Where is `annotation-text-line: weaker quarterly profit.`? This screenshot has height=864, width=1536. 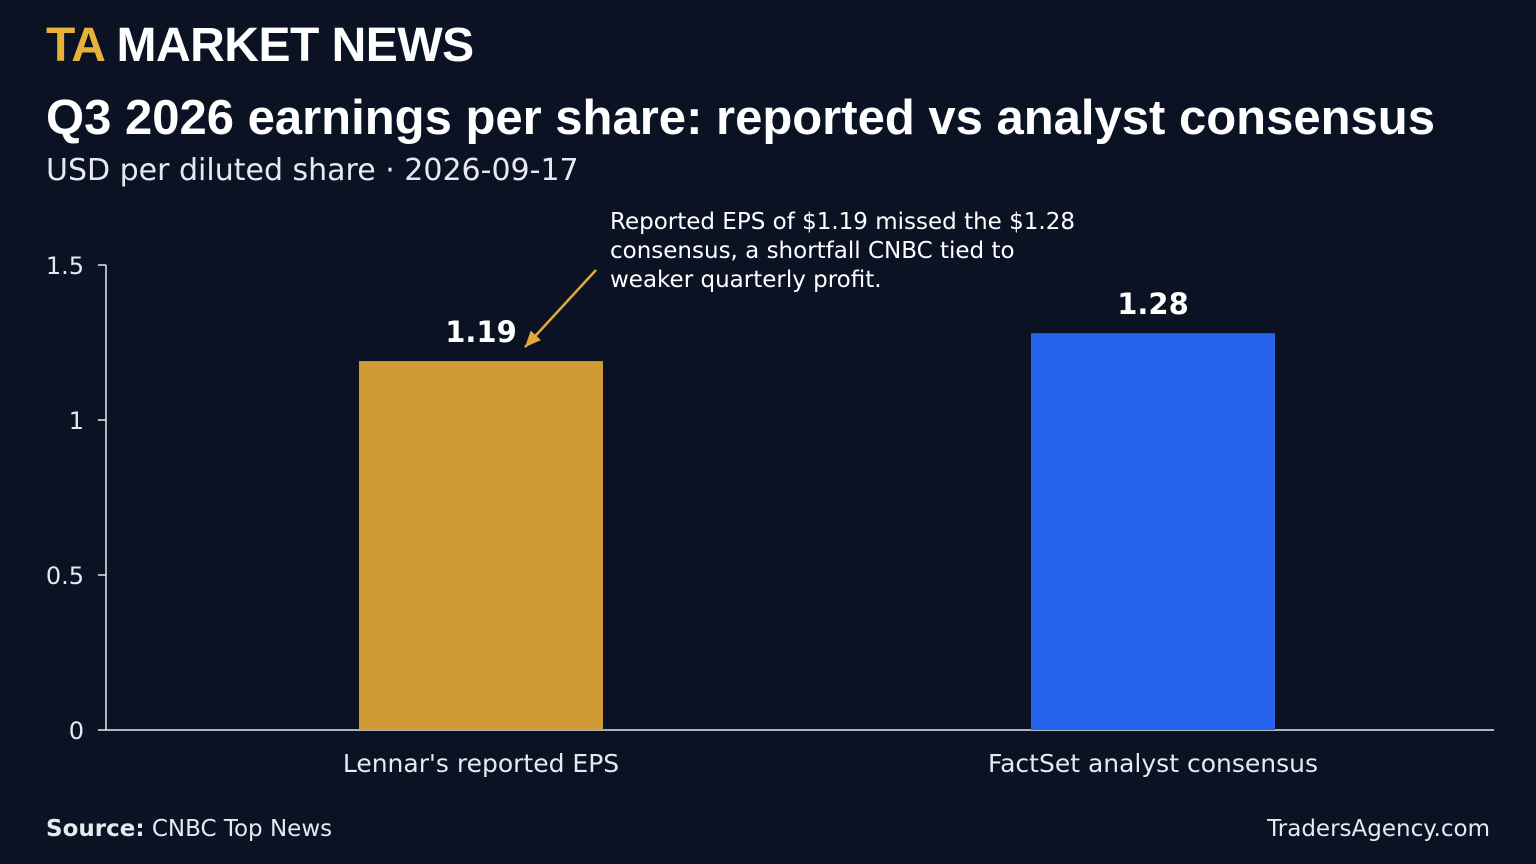 annotation-text-line: weaker quarterly profit. is located at coordinates (746, 280).